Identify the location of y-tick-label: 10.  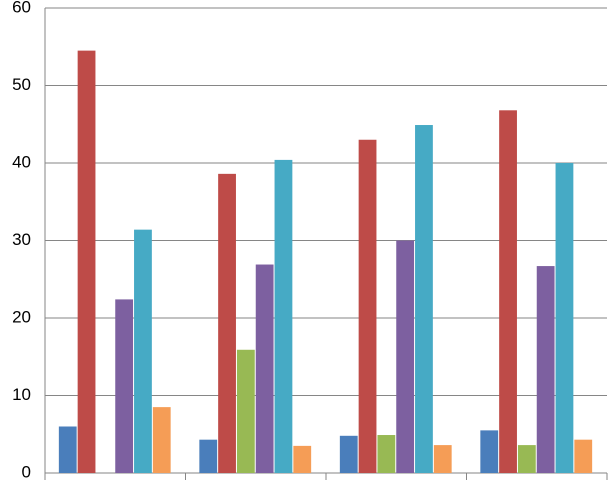
(21, 394).